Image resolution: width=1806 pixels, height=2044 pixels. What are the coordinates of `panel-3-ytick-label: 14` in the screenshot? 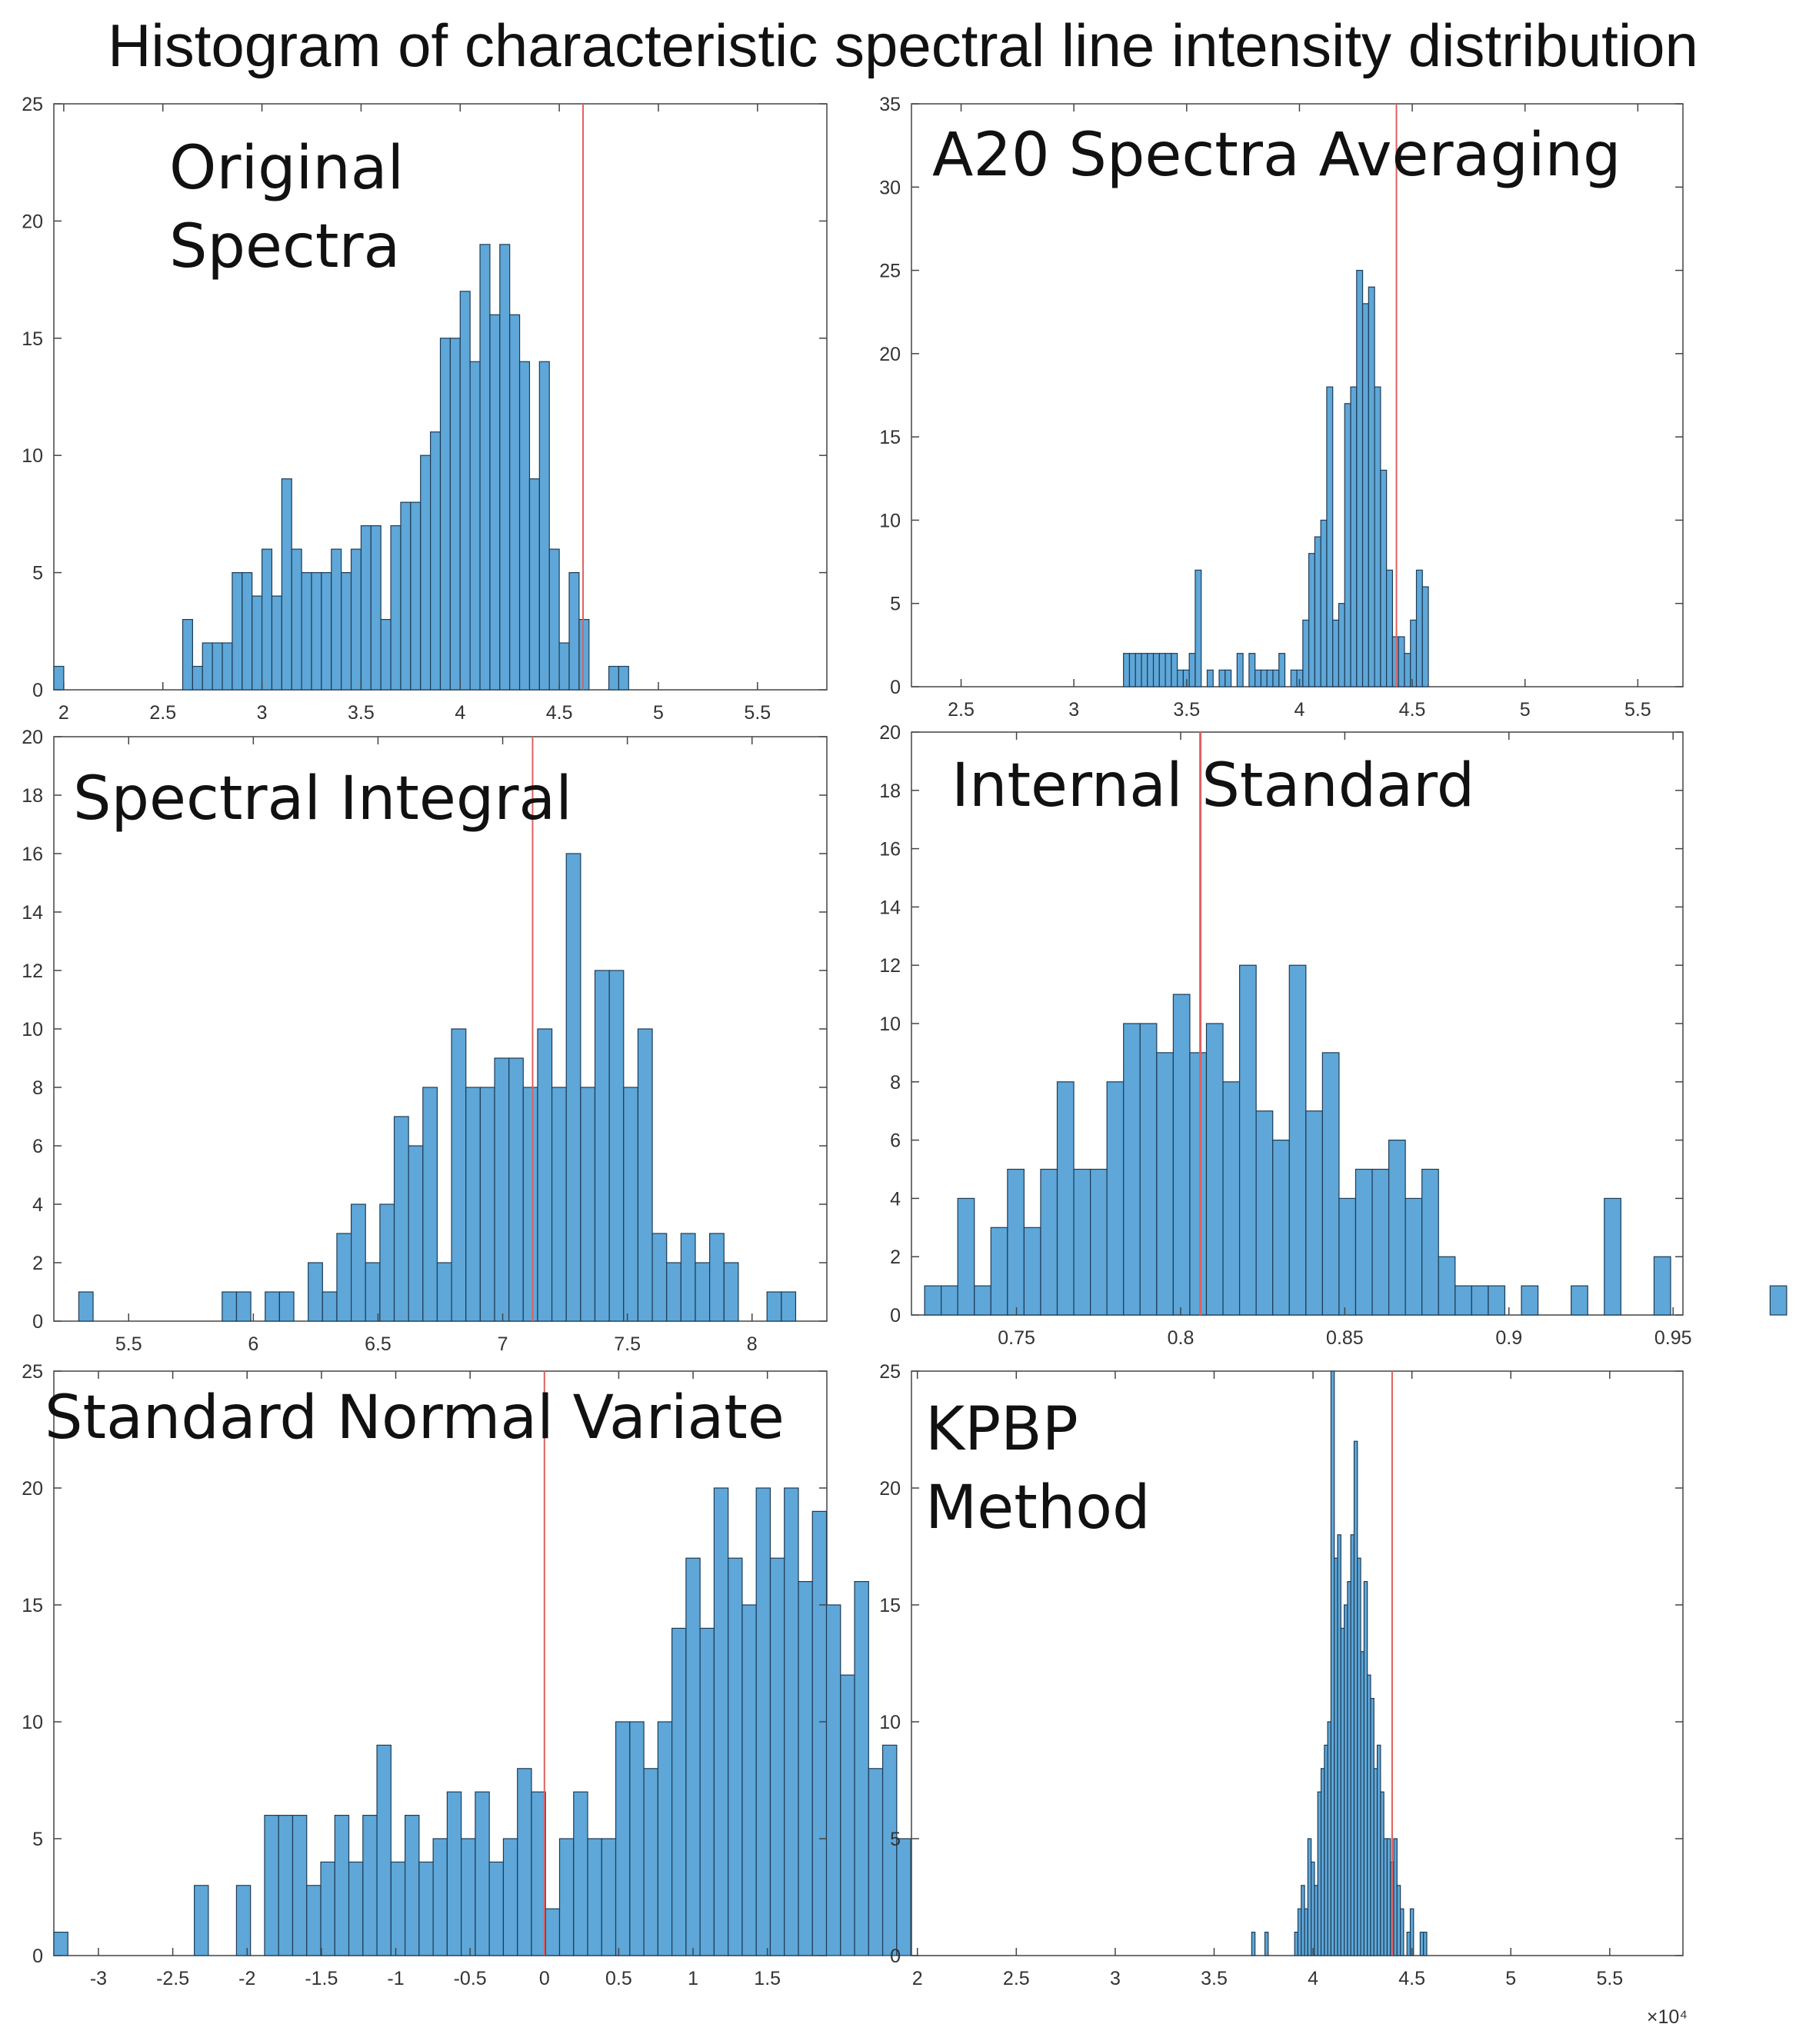 It's located at (32, 913).